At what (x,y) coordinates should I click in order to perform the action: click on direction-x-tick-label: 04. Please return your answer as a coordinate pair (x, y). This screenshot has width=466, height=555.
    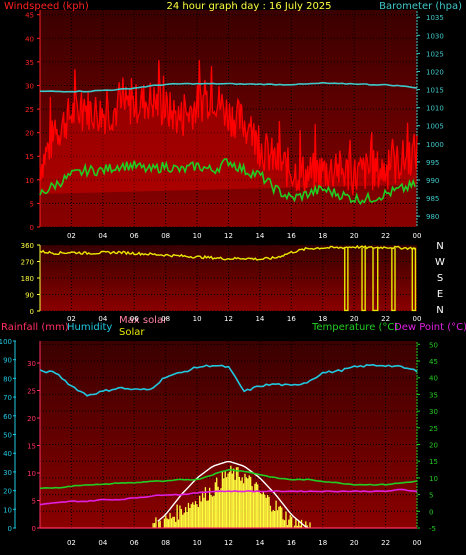
    Looking at the image, I should click on (102, 319).